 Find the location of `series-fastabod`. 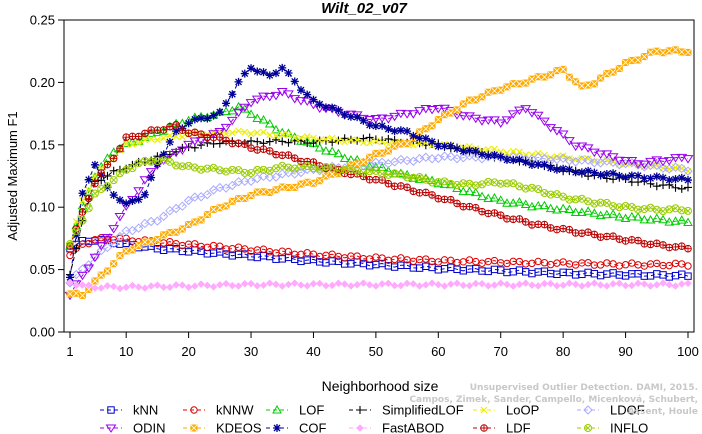

series-fastabod is located at coordinates (379, 285).